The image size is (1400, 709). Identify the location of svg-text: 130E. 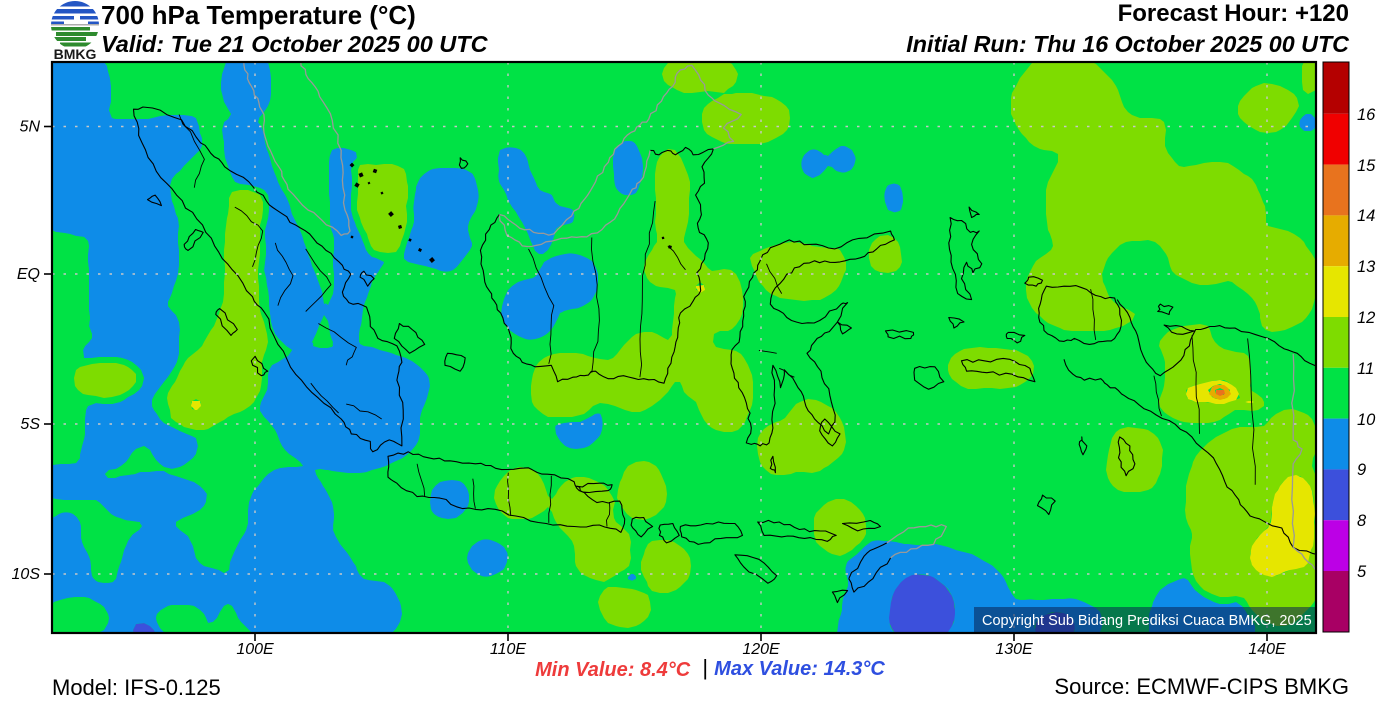
(1014, 649).